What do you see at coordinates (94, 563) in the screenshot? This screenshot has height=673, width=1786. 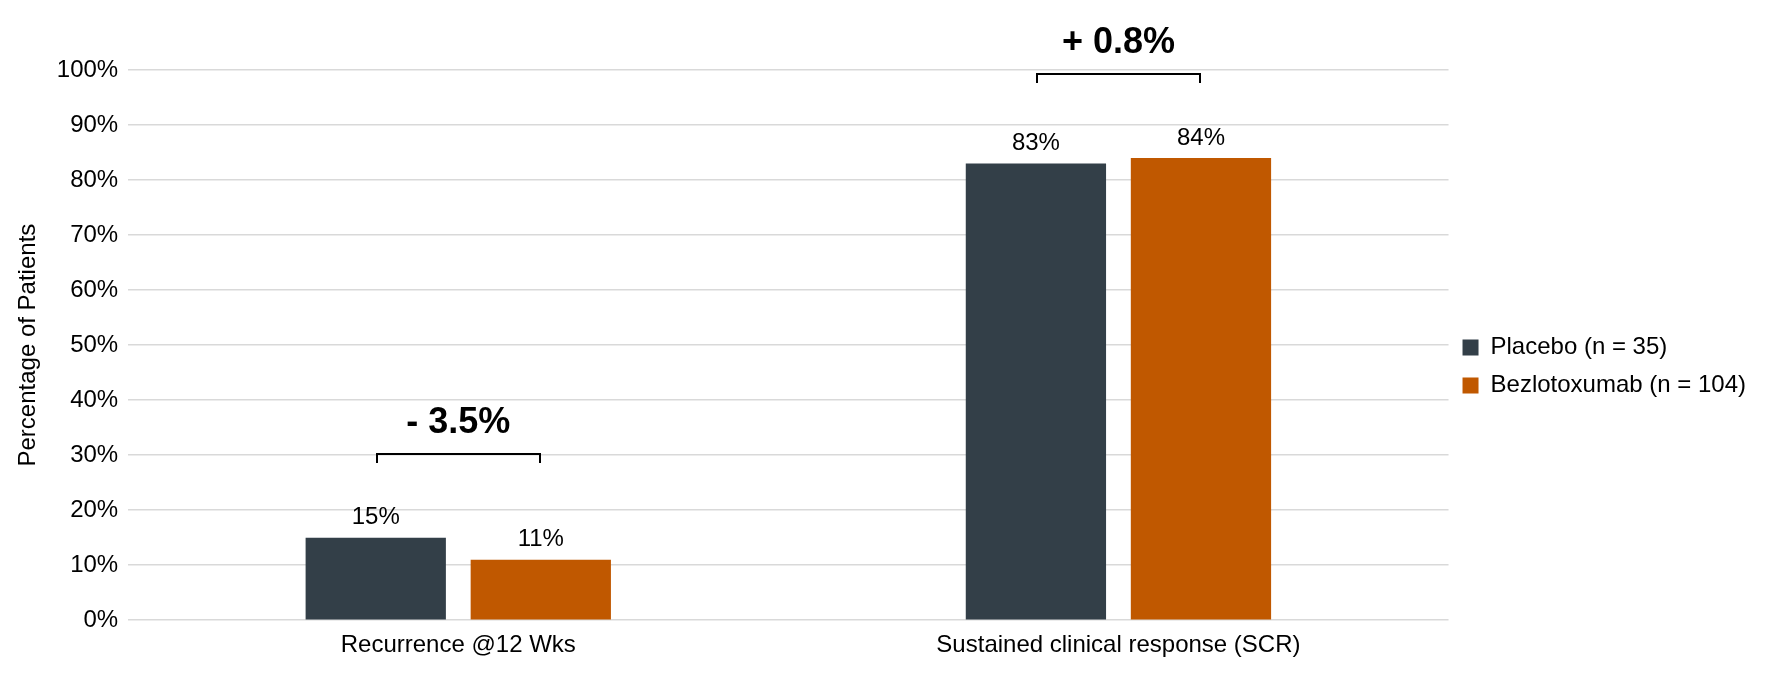 I see `y-tick-label: 10%` at bounding box center [94, 563].